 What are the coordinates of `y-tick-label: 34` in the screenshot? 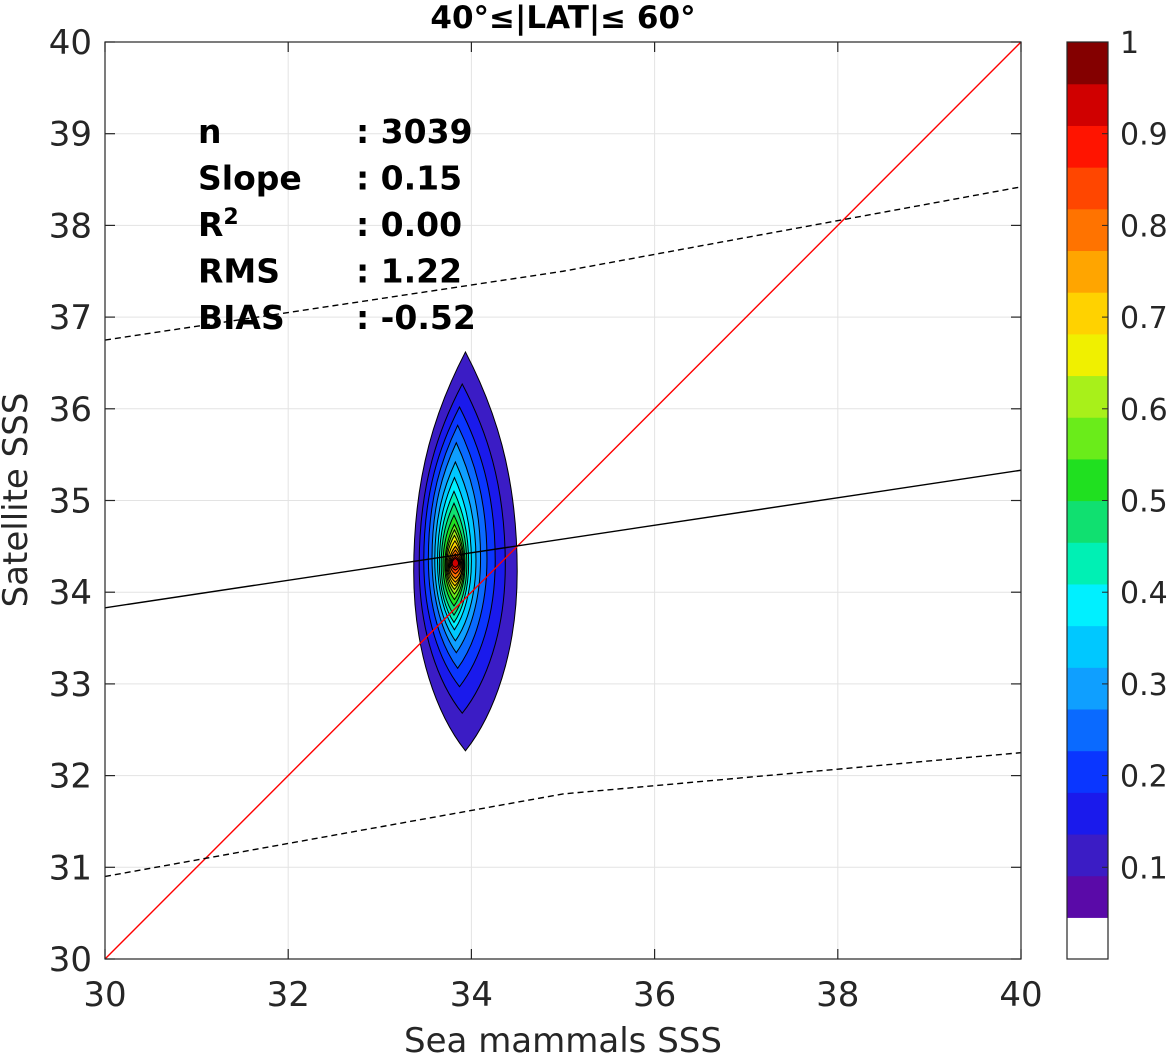 It's located at (70, 593).